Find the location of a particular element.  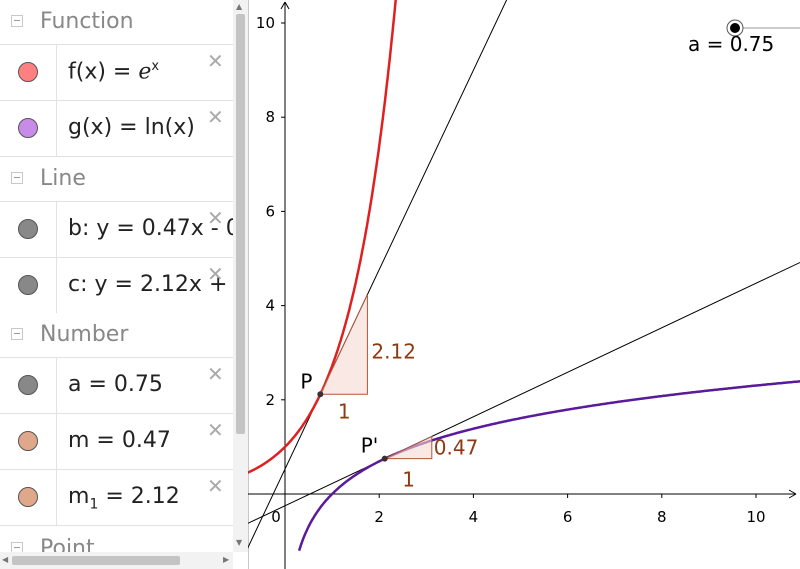

y-axis-arrow-icon is located at coordinates (285, 5).